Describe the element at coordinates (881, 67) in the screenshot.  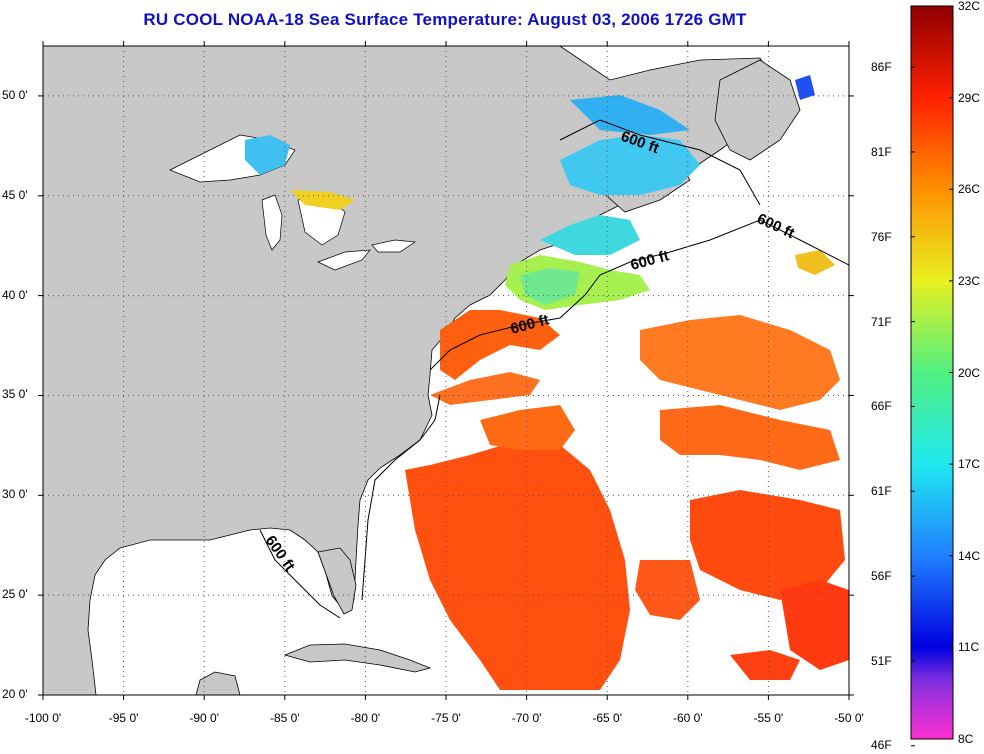
I see `colorbar-fahrenheit-label: 86F` at that location.